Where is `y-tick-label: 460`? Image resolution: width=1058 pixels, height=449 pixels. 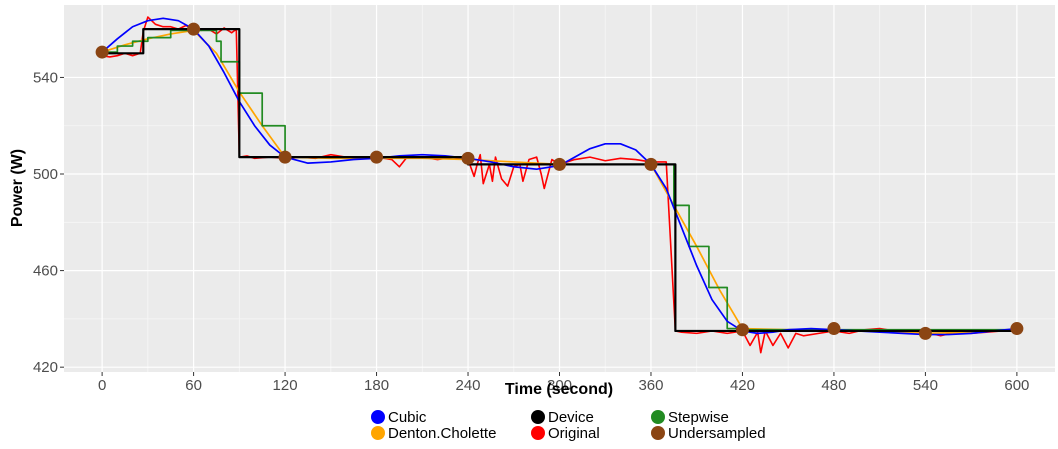 y-tick-label: 460 is located at coordinates (45, 271).